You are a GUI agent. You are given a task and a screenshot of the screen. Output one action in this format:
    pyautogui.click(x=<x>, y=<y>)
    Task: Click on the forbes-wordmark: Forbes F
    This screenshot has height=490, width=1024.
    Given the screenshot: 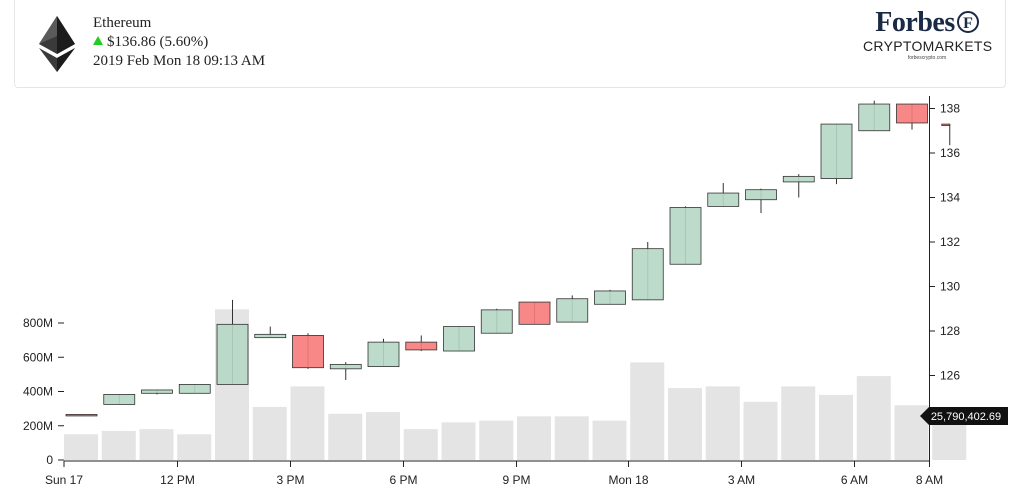 What is the action you would take?
    pyautogui.click(x=927, y=23)
    